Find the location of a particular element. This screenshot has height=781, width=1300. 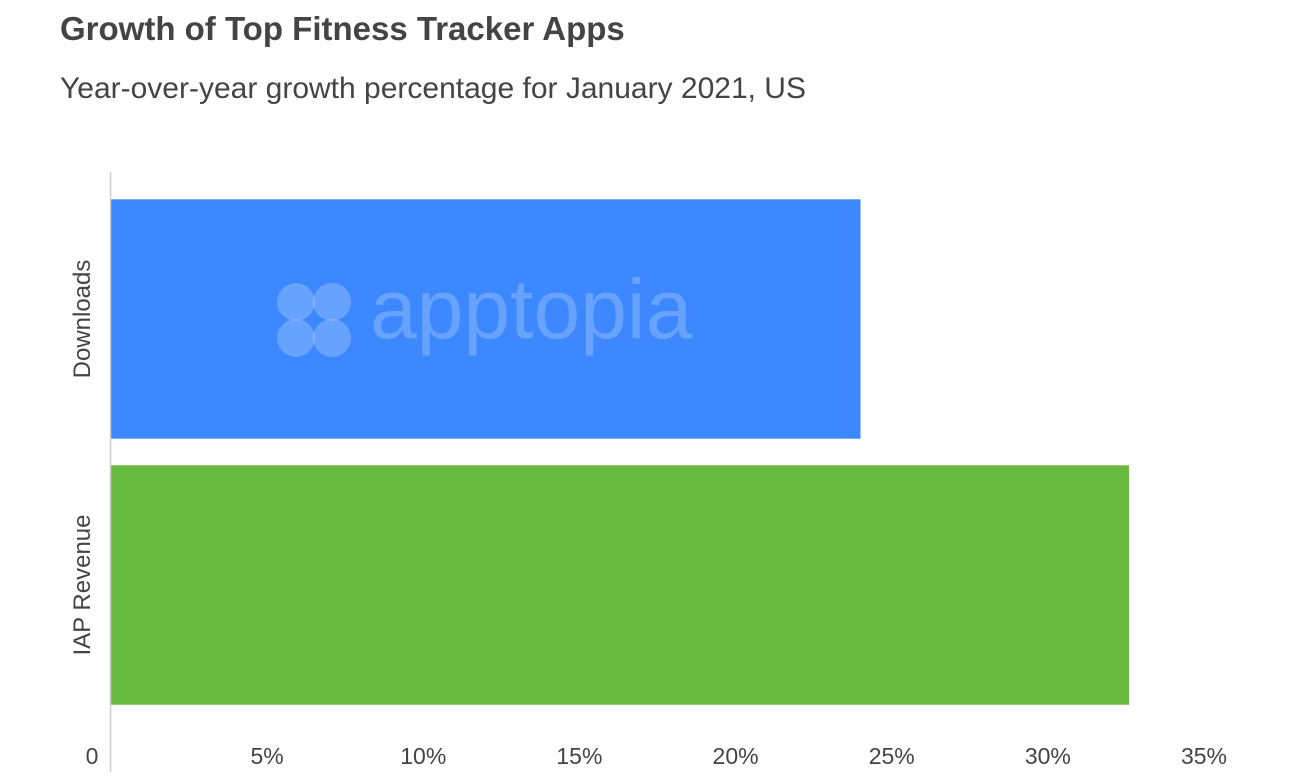

category-labels: Downloads IAP Revenue is located at coordinates (82, 458).